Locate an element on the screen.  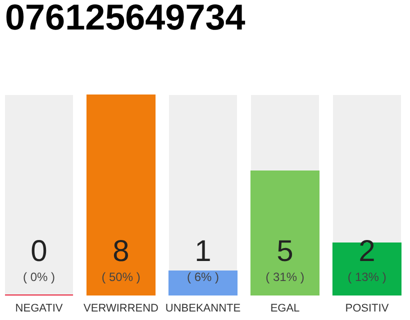
x-tick-label: VERWIRREND is located at coordinates (121, 308).